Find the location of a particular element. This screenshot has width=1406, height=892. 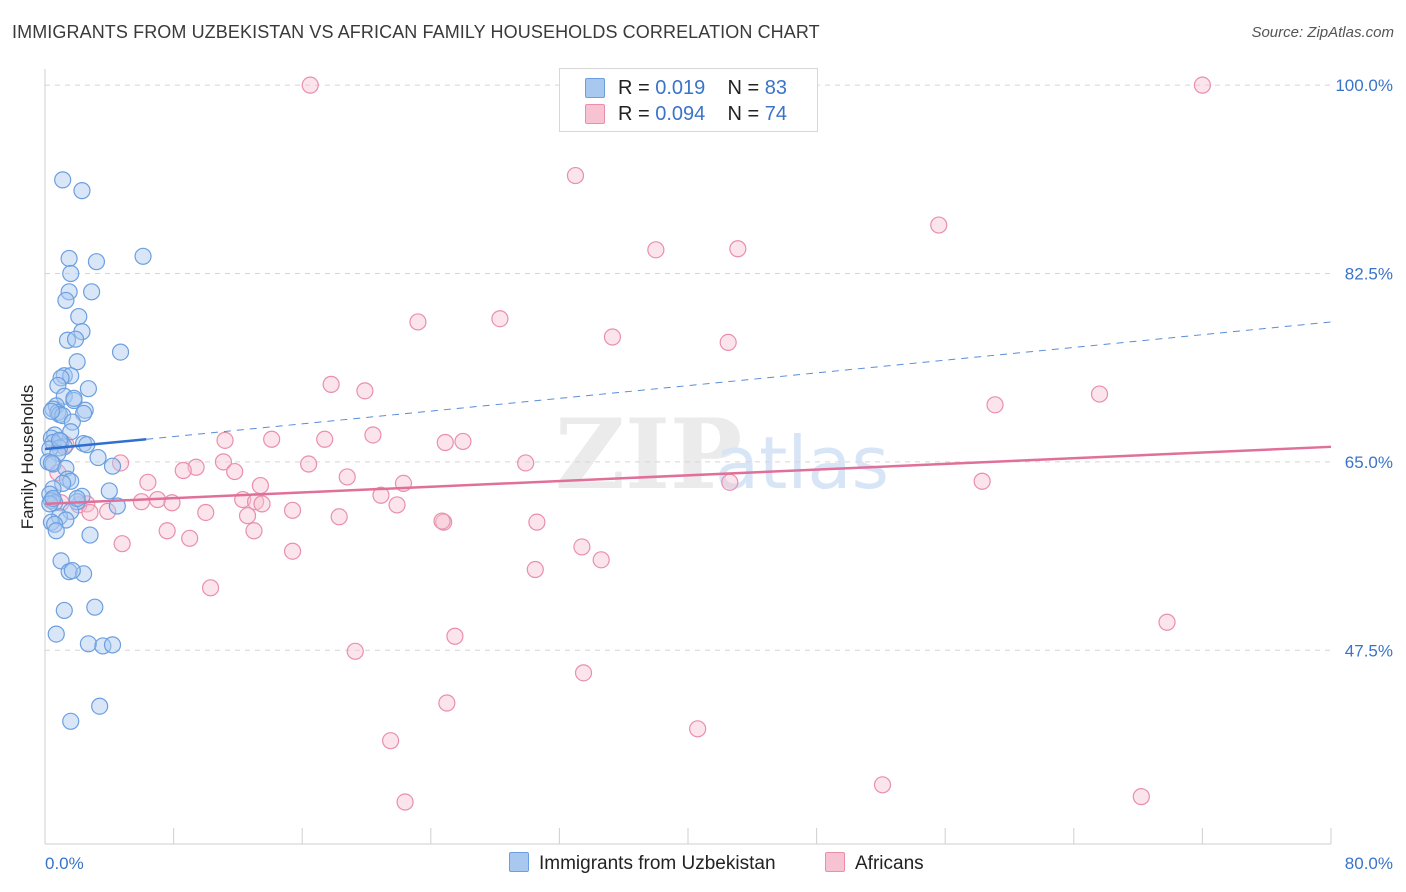

watermark-atlas: atlas is located at coordinates (802, 463).